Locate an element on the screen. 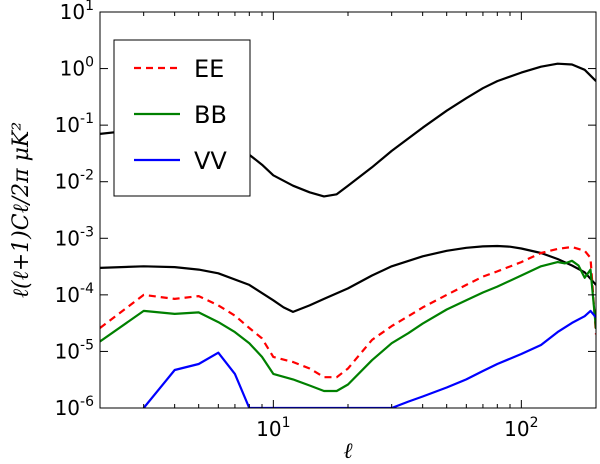 The image size is (600, 464). y-axis-label: ℓ(ℓ+1)Cℓ/2π μK² is located at coordinates (21, 210).